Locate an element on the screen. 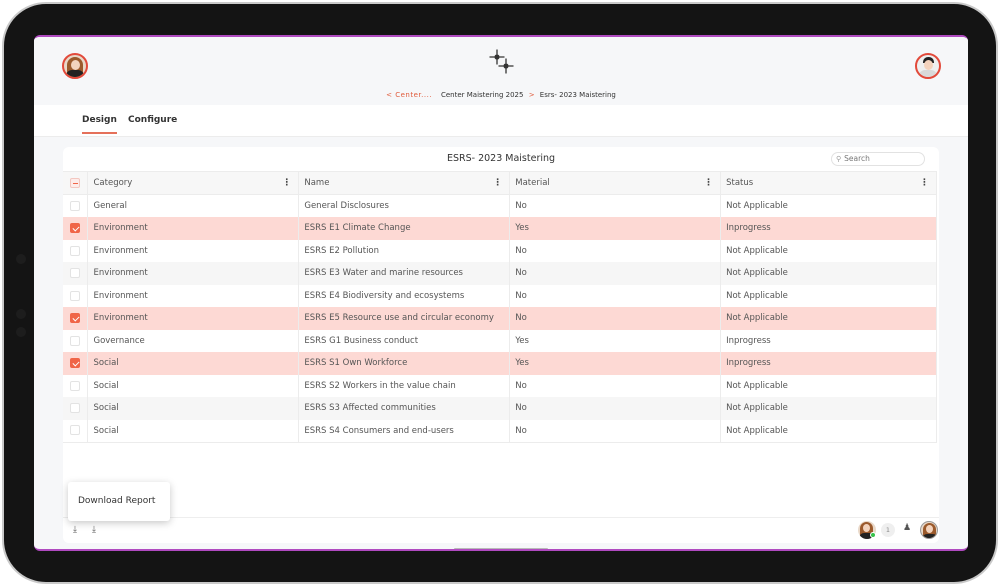 The width and height of the screenshot is (1000, 586). category-cell: General is located at coordinates (193, 205).